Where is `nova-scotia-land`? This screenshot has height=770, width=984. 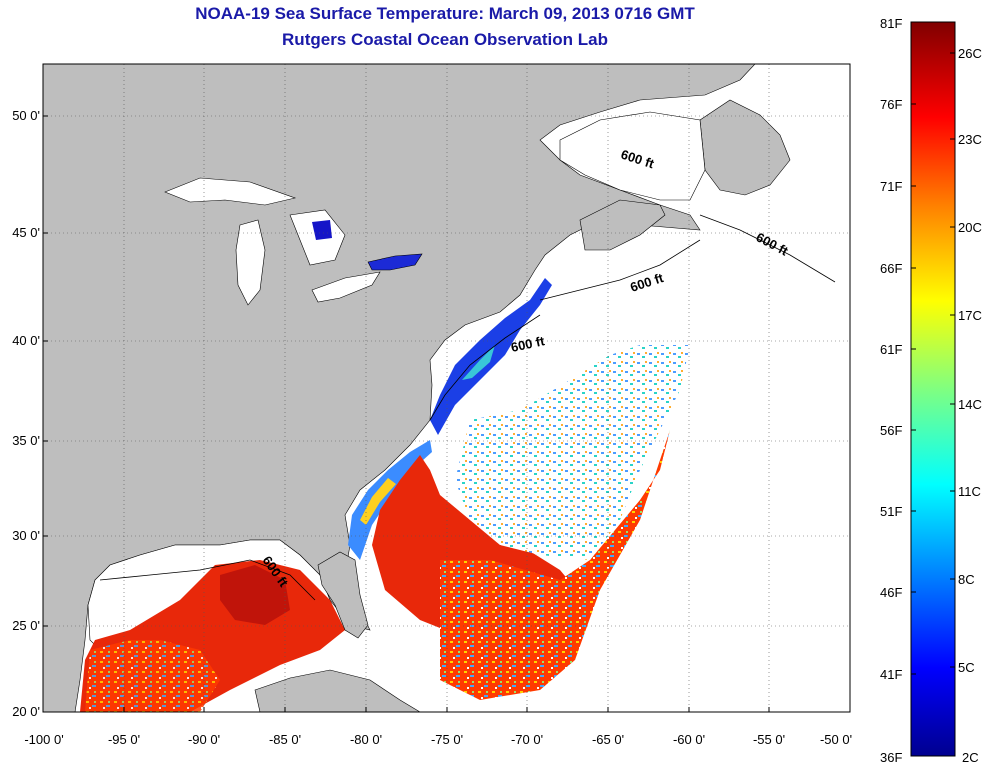
nova-scotia-land is located at coordinates (622, 225).